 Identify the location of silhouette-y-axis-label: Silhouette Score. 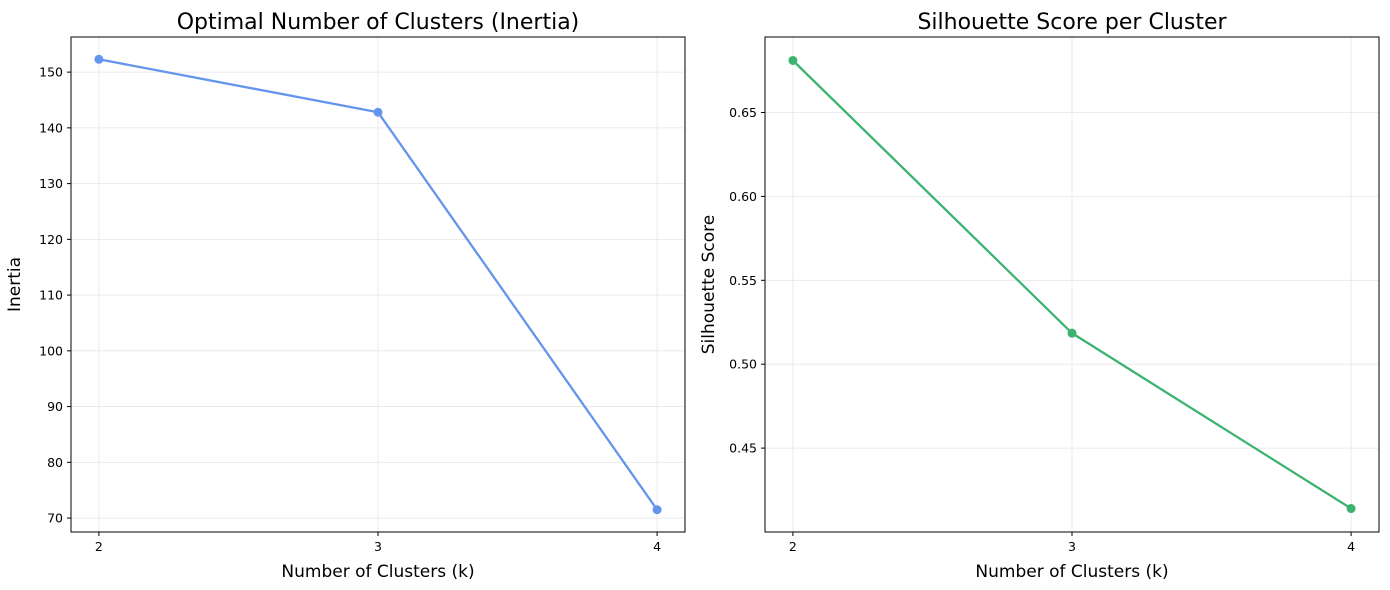
(709, 284).